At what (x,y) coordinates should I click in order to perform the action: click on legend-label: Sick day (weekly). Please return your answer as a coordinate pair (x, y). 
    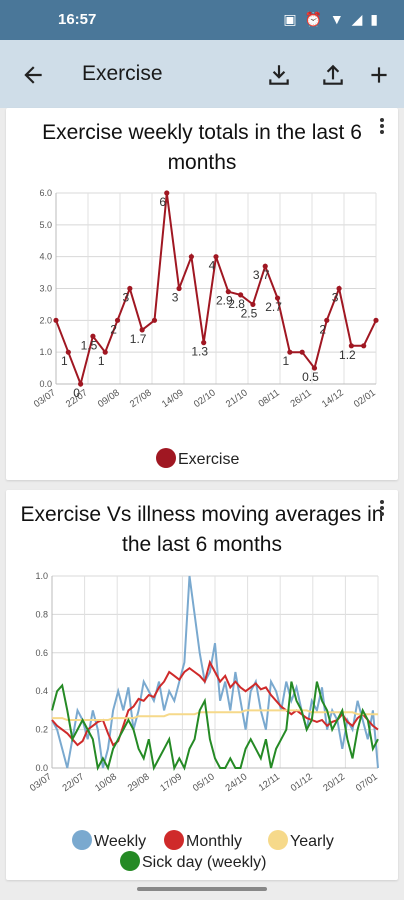
    Looking at the image, I should click on (204, 862).